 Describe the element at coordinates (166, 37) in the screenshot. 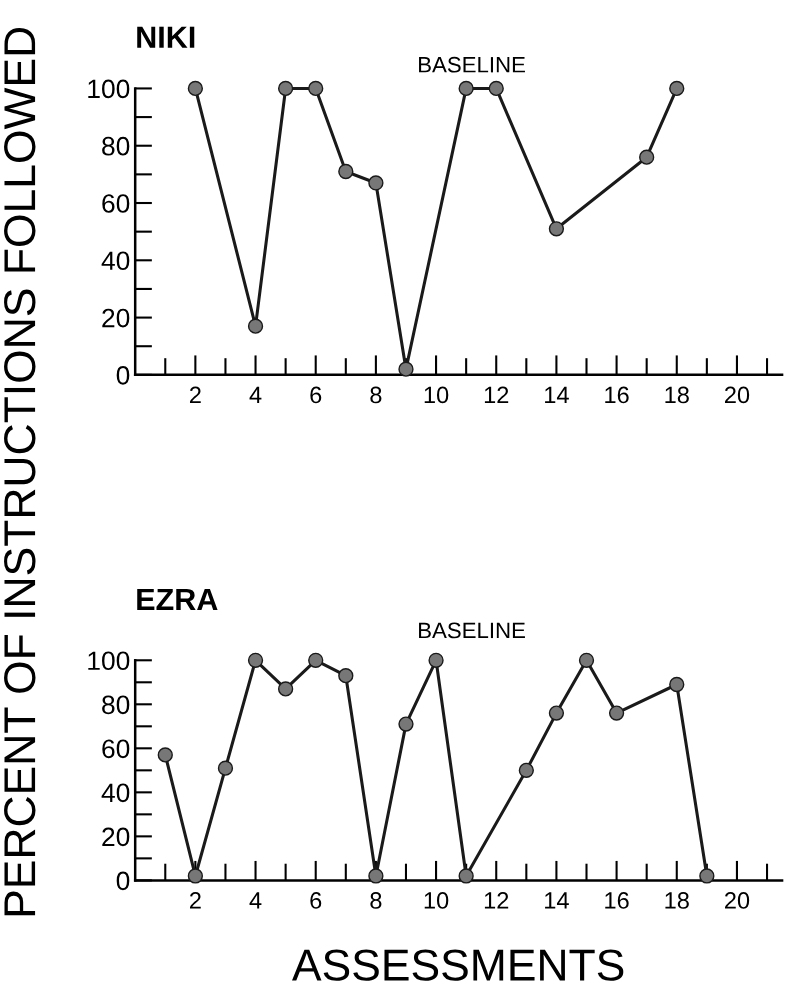

I see `chart-title: NIKI` at that location.